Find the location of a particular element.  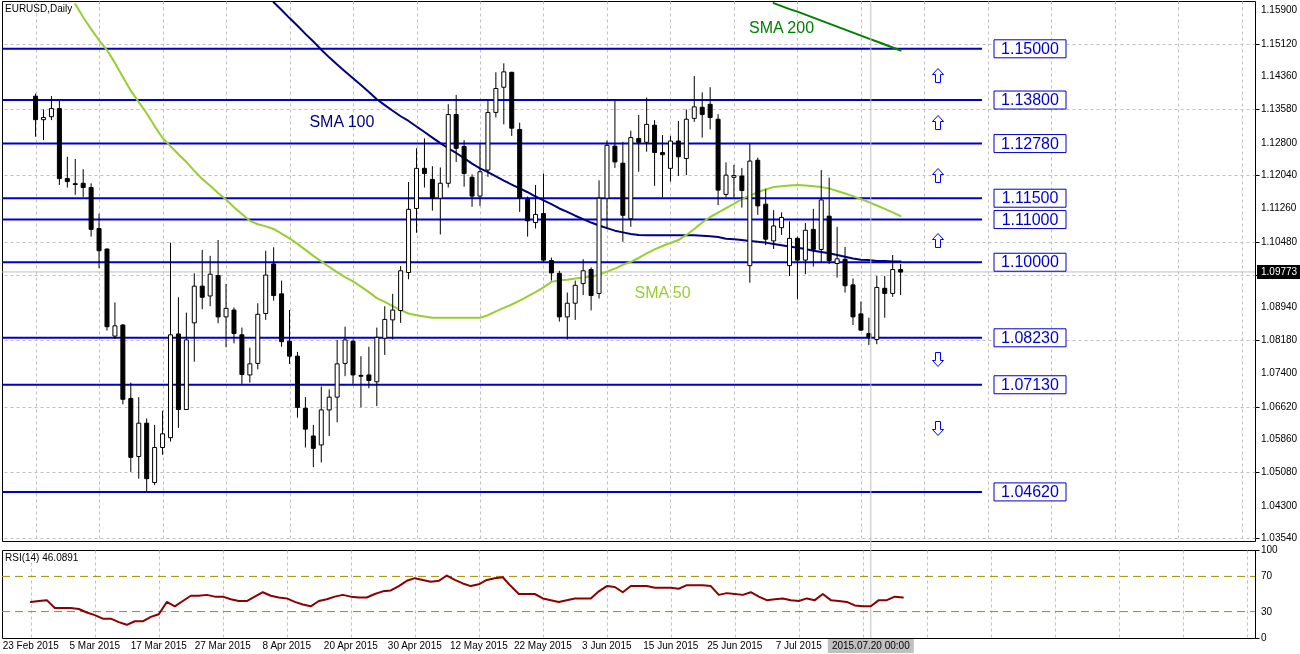

series-label: SMA 100 is located at coordinates (342, 121).